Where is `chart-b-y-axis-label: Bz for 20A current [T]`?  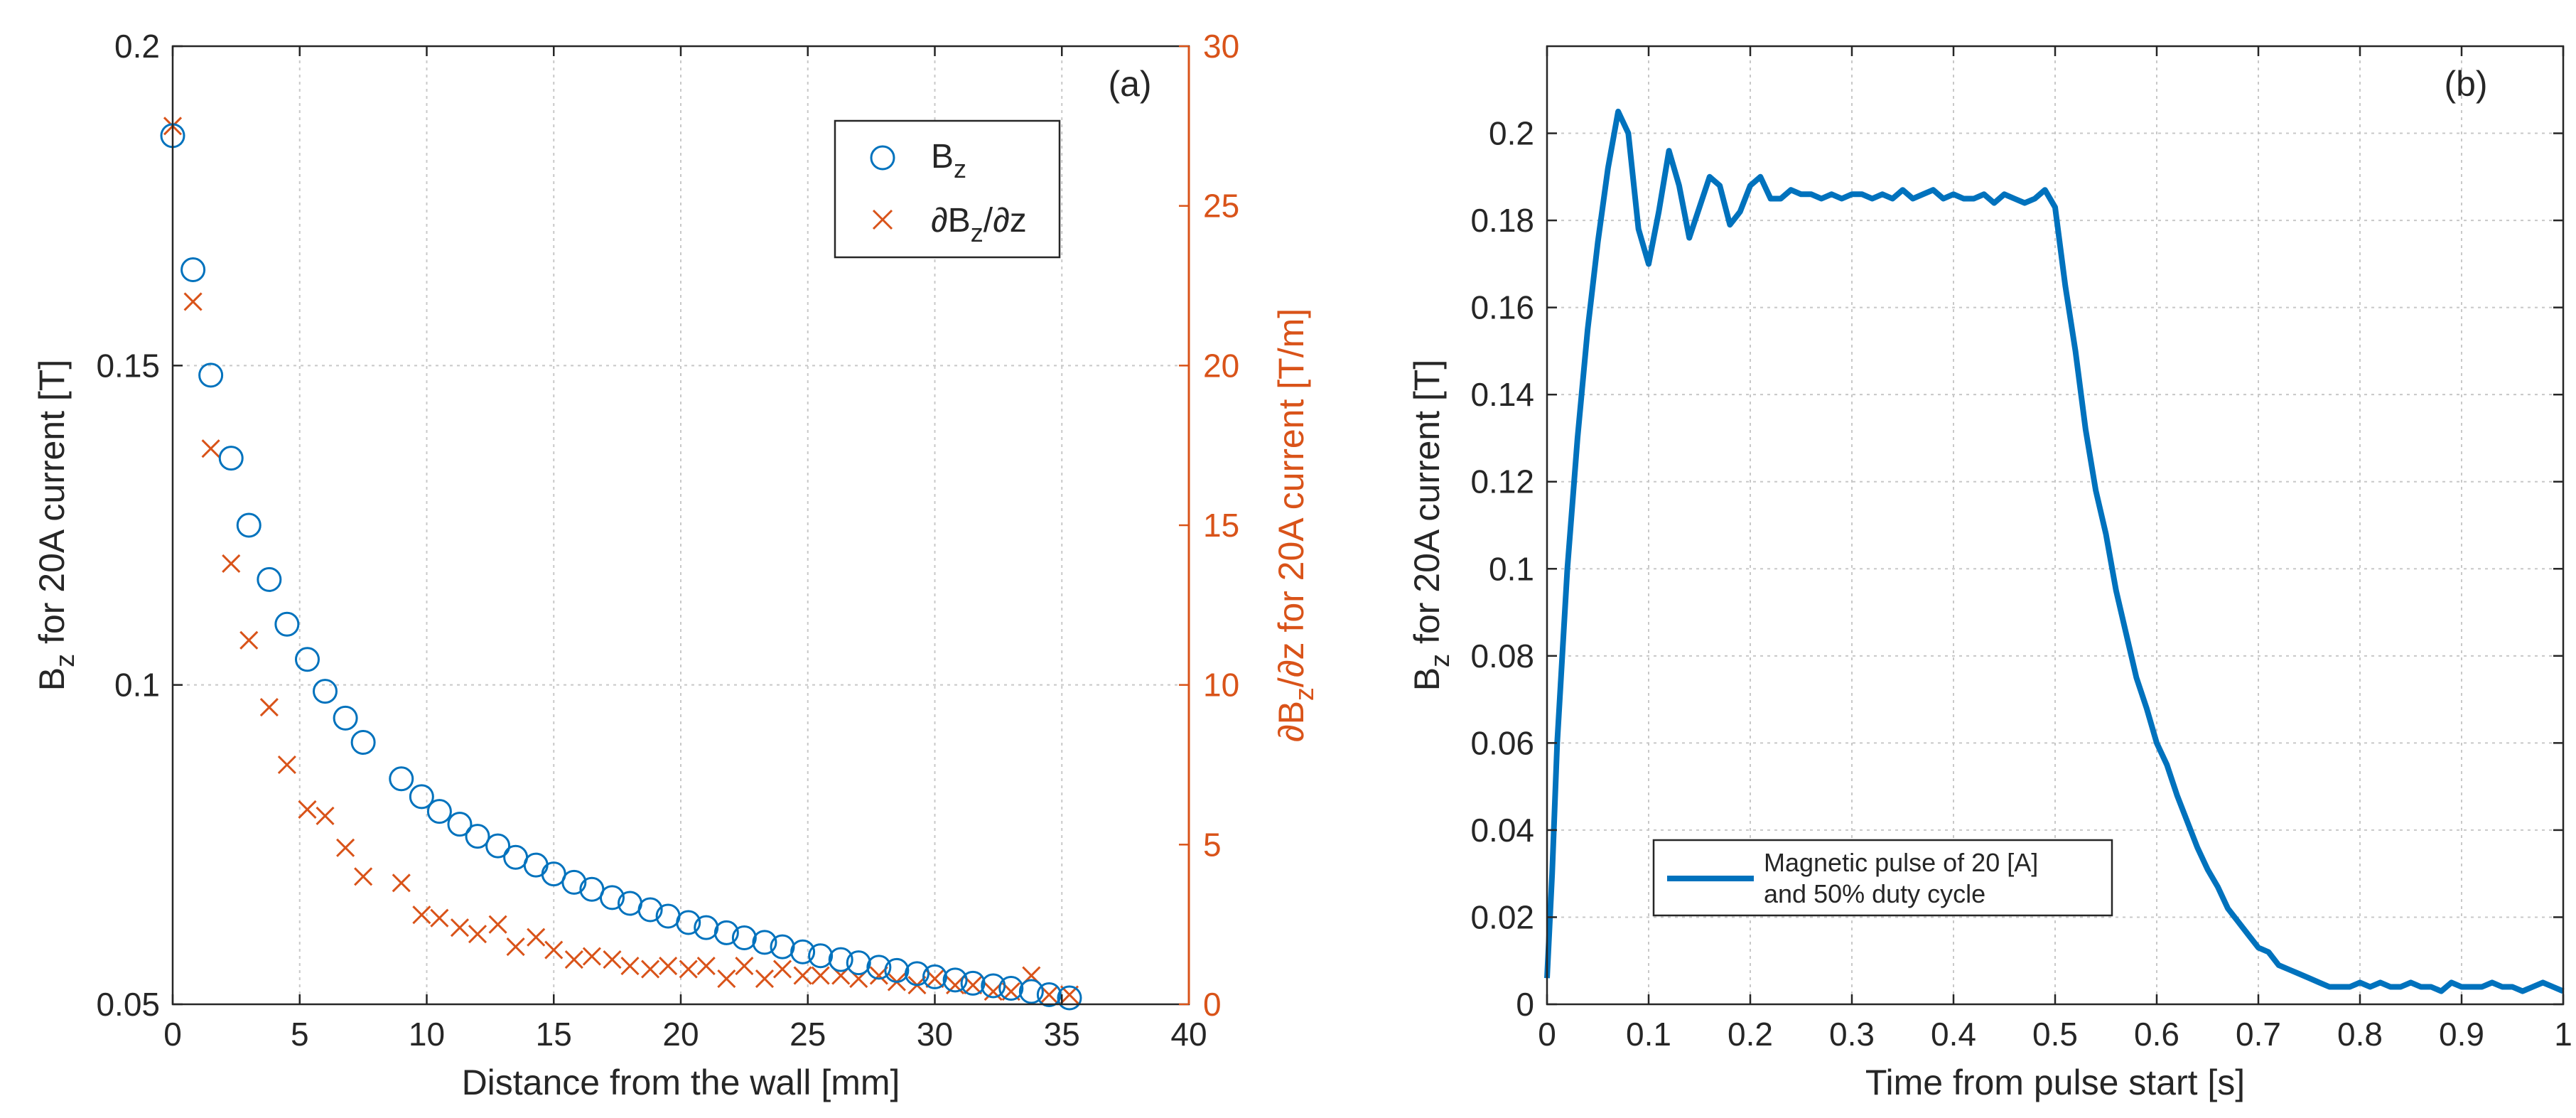 chart-b-y-axis-label: Bz for 20A current [T] is located at coordinates (1431, 525).